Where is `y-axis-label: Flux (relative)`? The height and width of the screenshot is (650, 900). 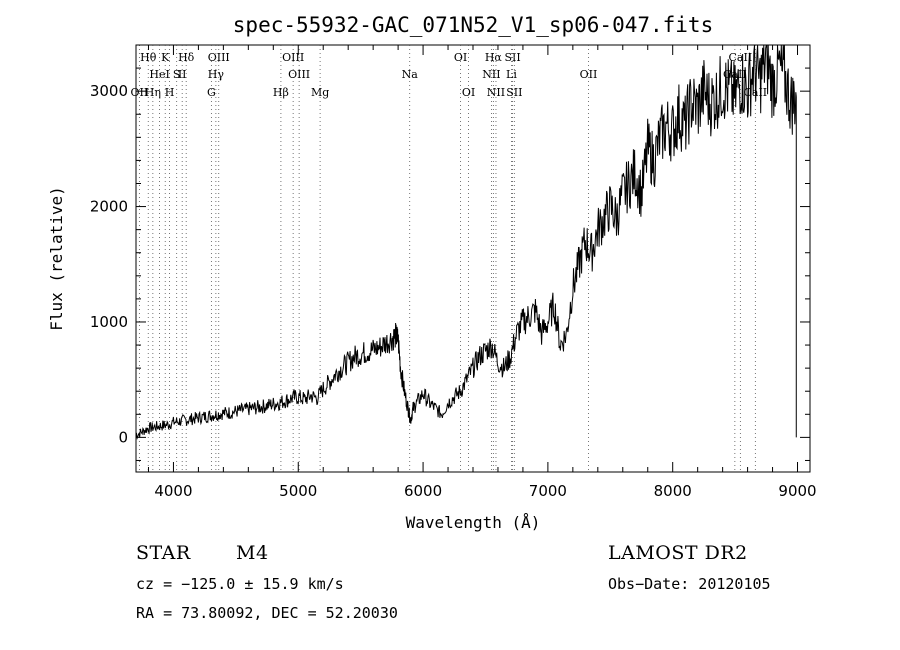 y-axis-label: Flux (relative) is located at coordinates (56, 258).